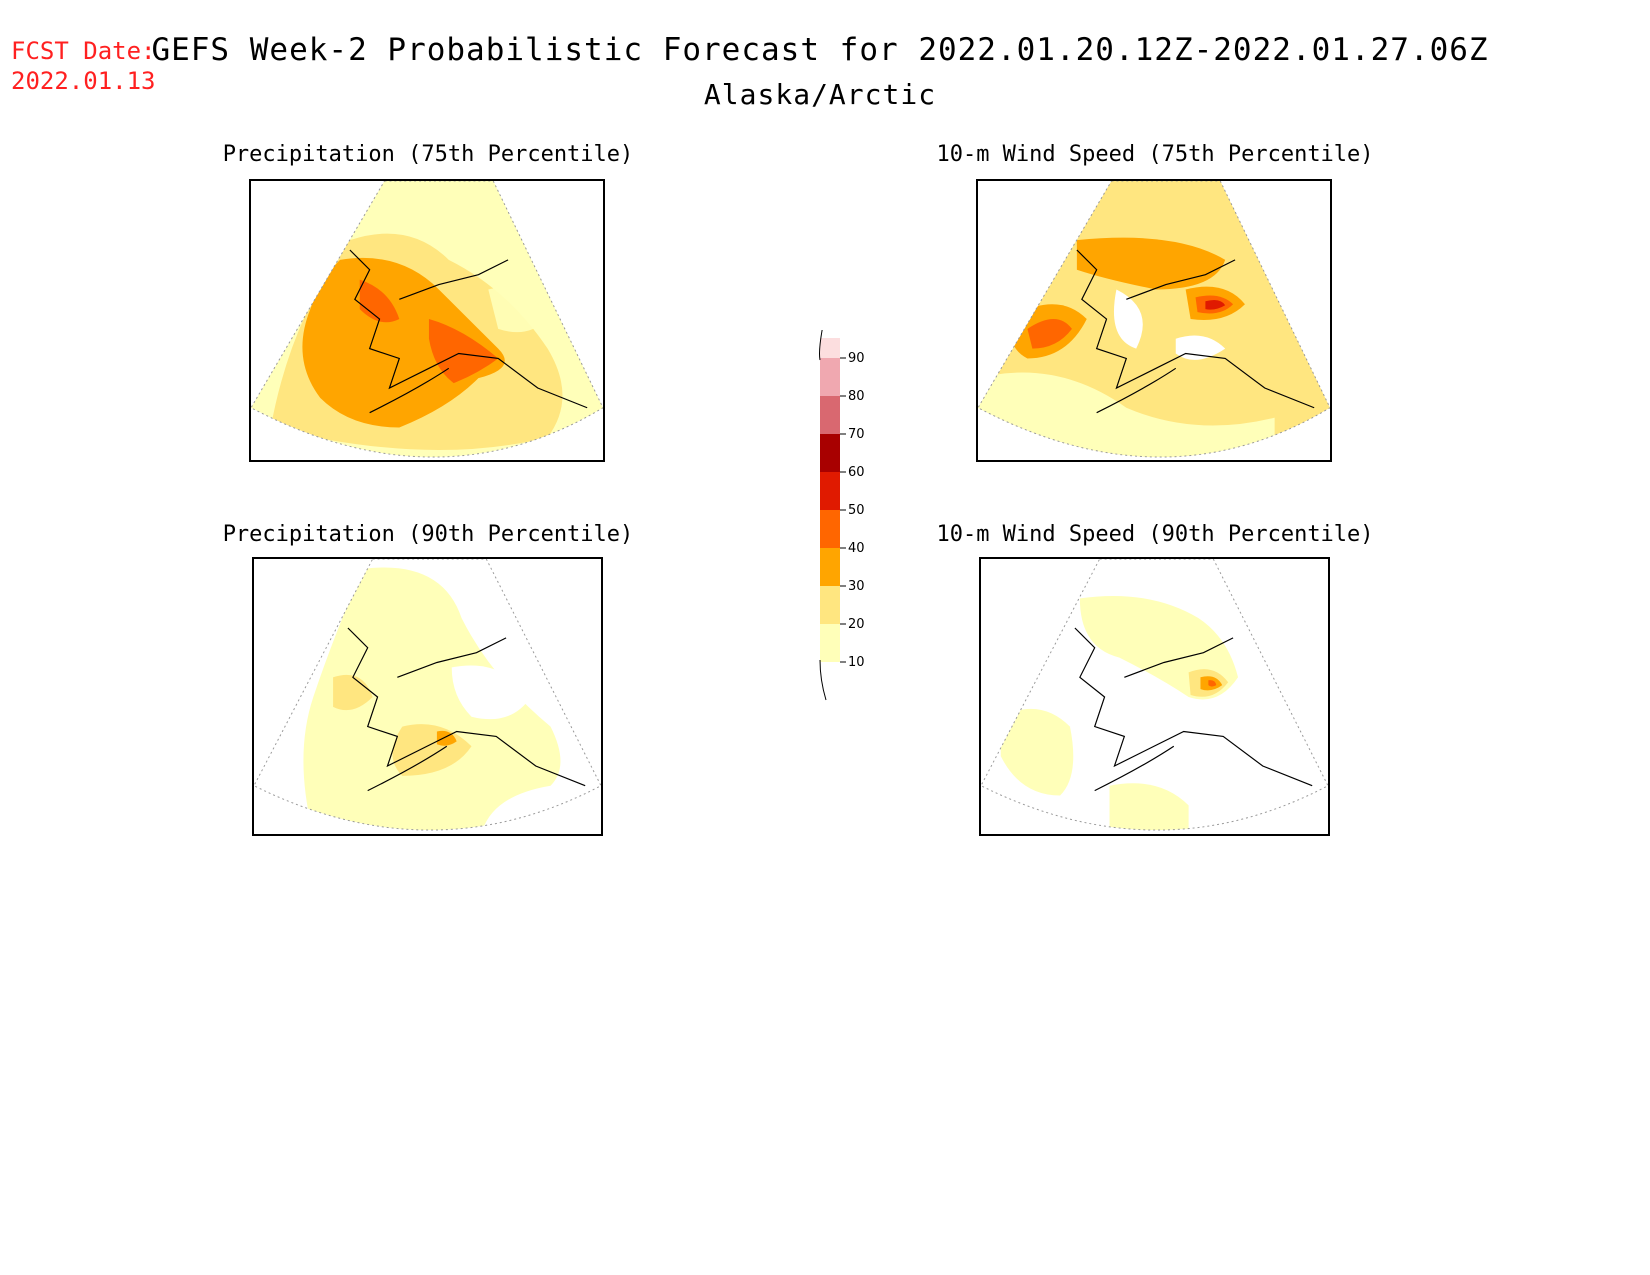 This screenshot has height=1275, width=1650. Describe the element at coordinates (856, 662) in the screenshot. I see `colorbar-tick-label: 10` at that location.